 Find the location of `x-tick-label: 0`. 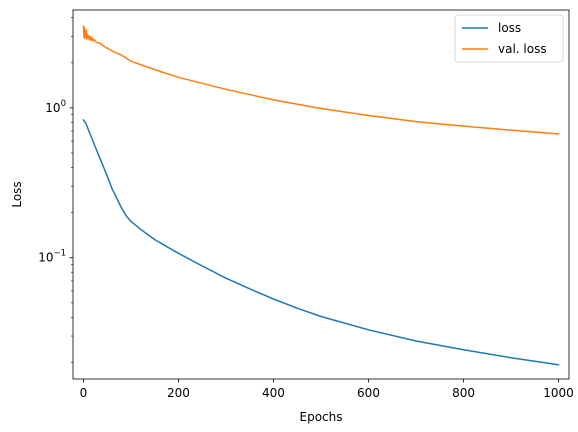

x-tick-label: 0 is located at coordinates (84, 393).